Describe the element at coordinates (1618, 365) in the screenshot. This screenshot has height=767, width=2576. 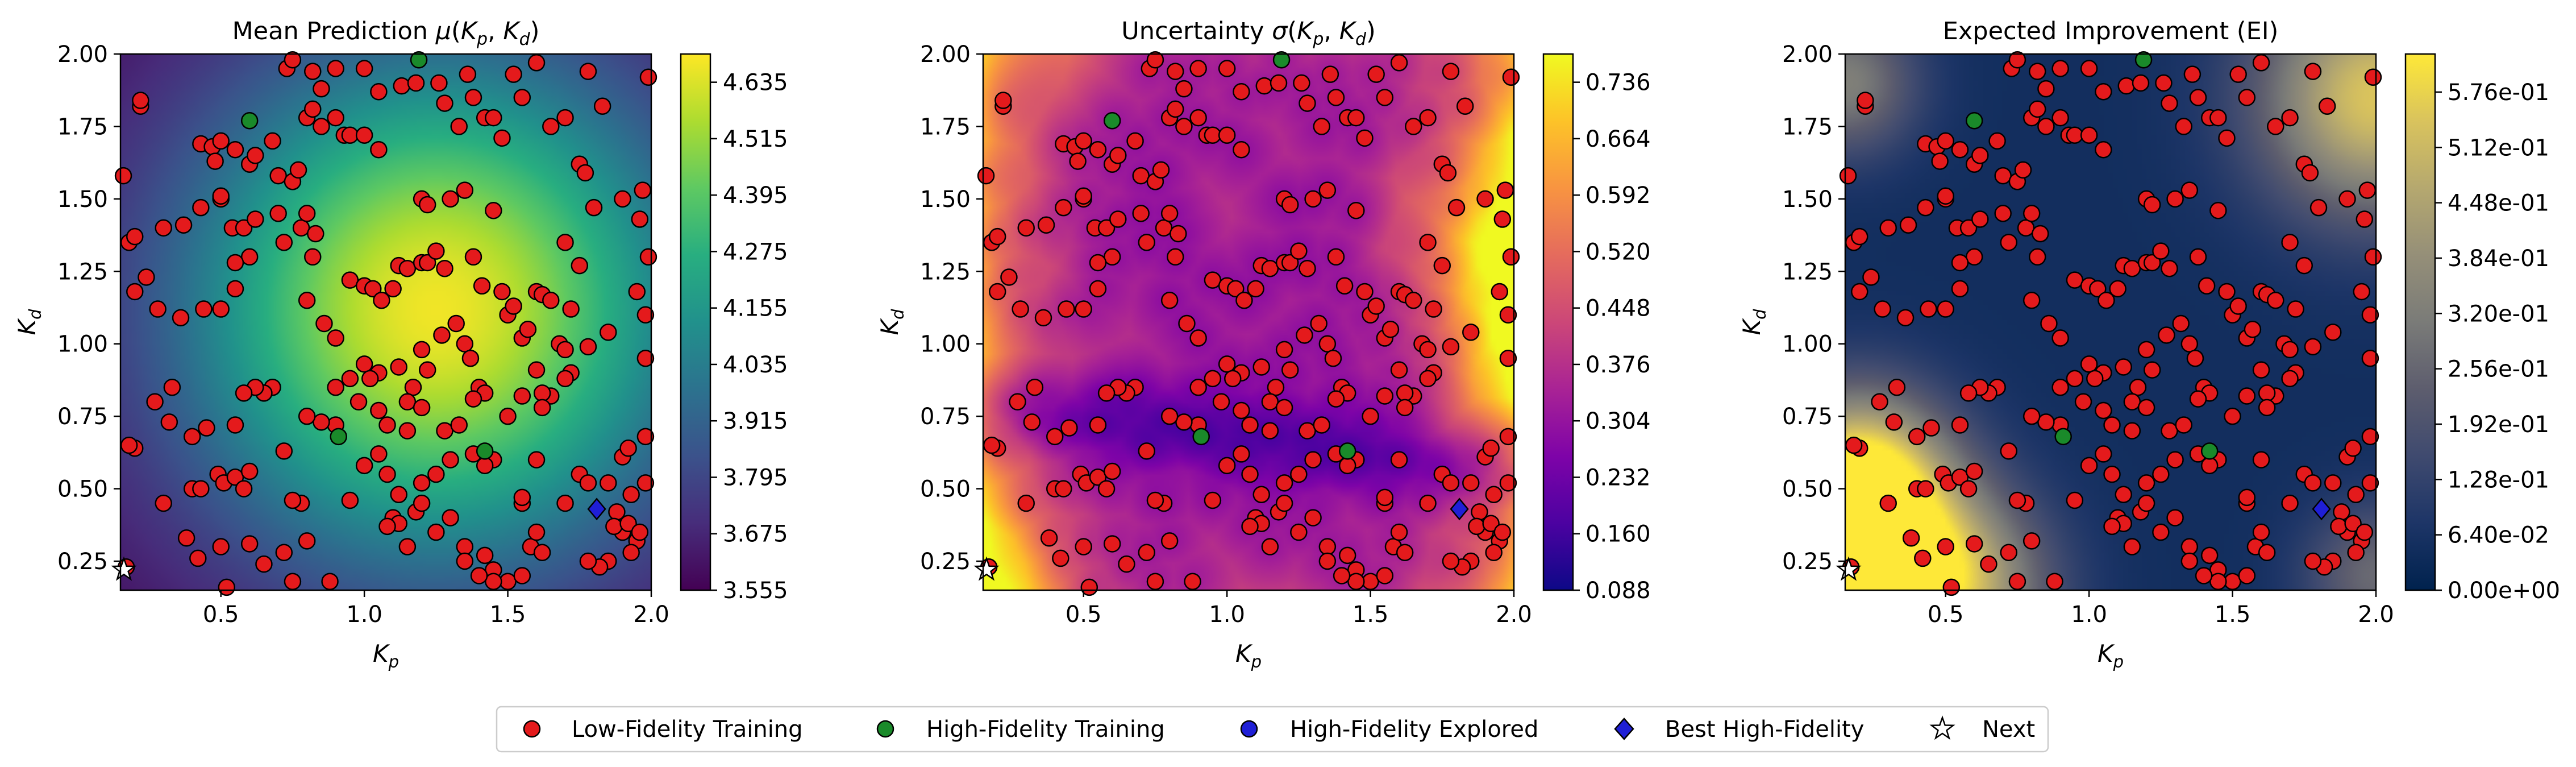
I see `colorbar-tick-label: 0.376` at that location.